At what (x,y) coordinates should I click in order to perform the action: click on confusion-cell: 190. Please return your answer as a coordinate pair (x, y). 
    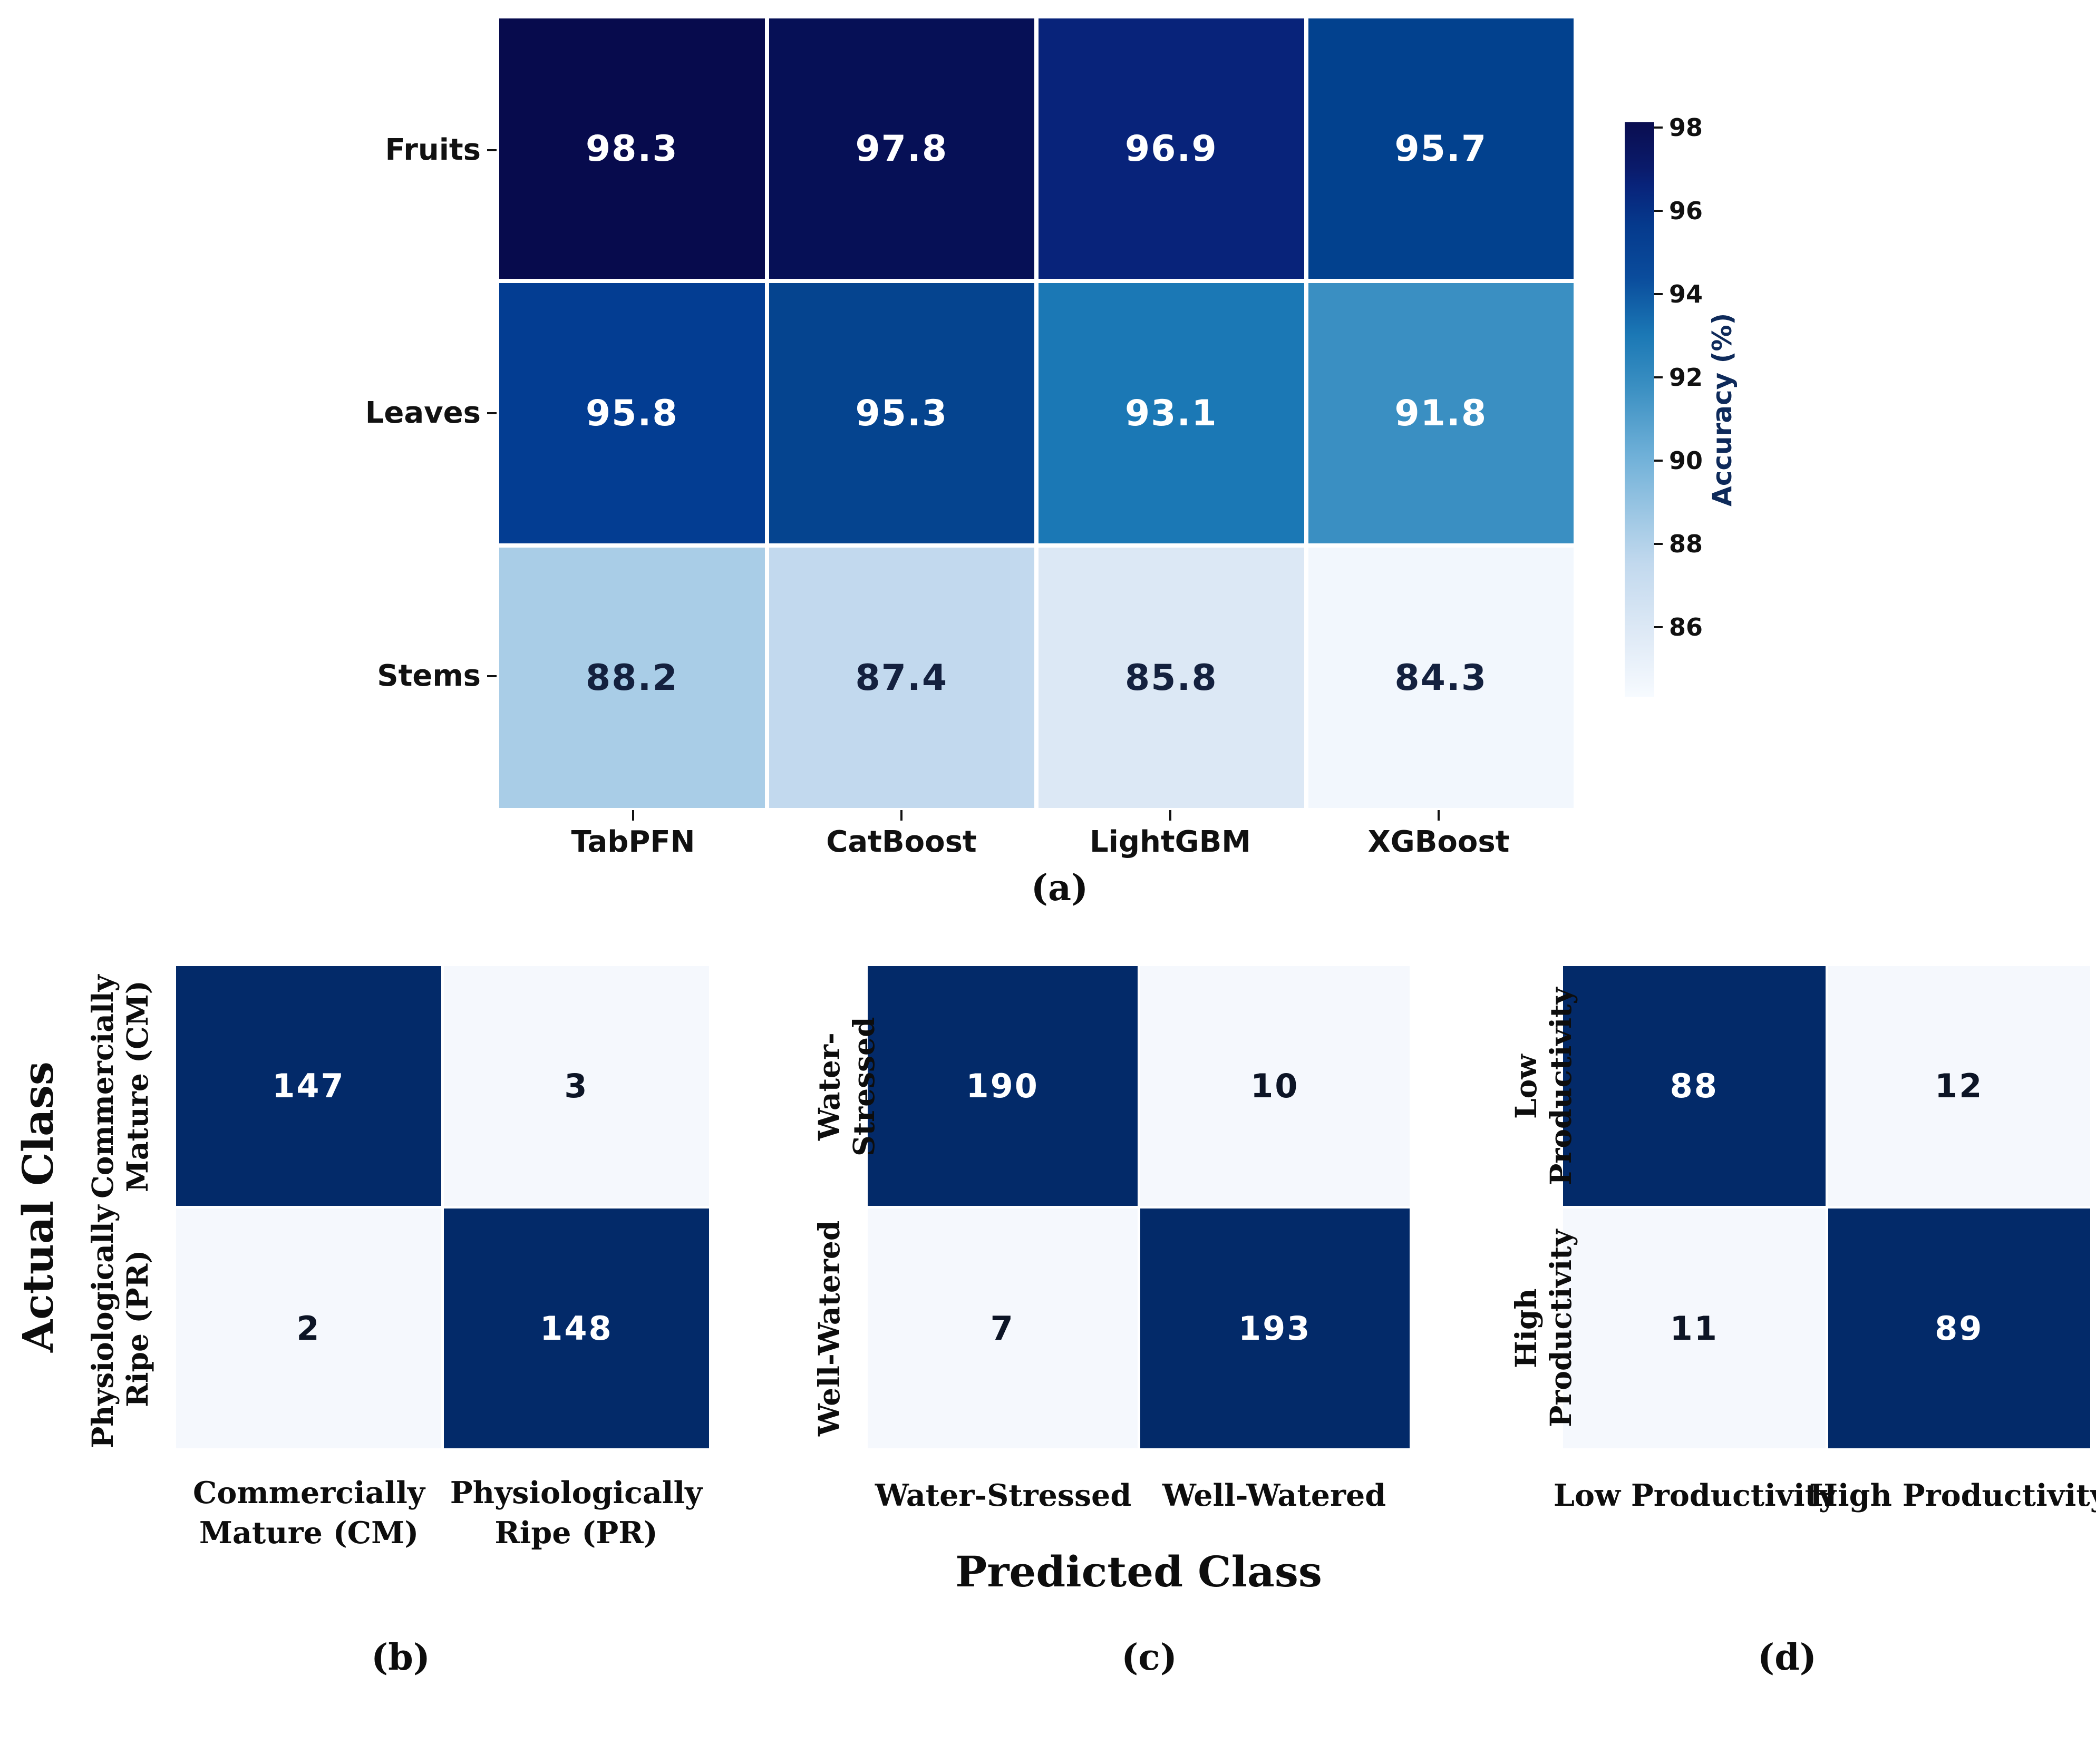
    Looking at the image, I should click on (1003, 1086).